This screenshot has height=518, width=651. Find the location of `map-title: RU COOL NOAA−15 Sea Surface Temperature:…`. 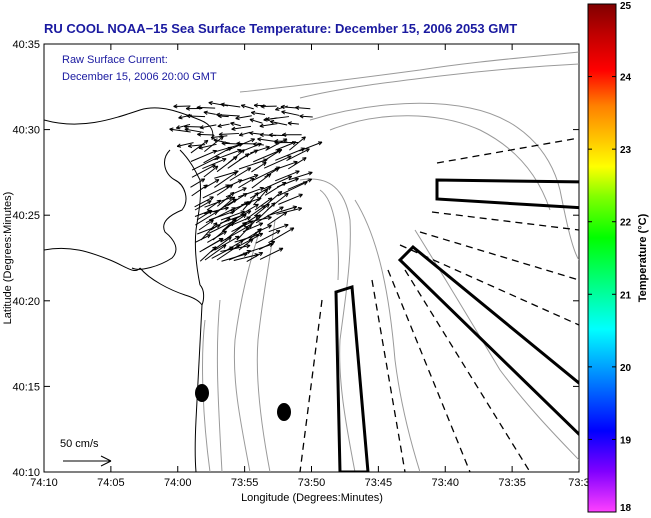

map-title: RU COOL NOAA−15 Sea Surface Temperature:… is located at coordinates (281, 28).